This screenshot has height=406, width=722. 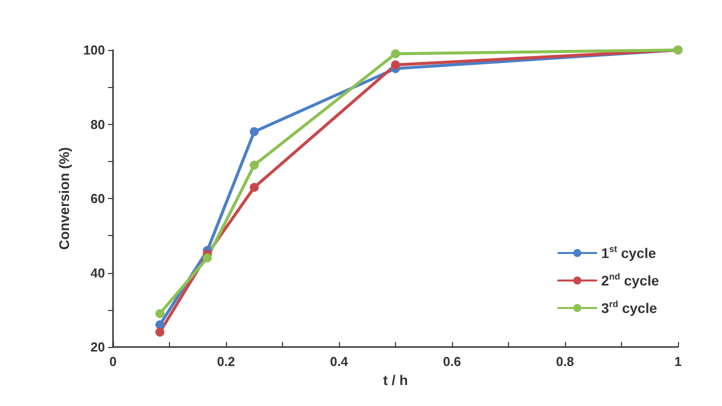 What do you see at coordinates (97, 198) in the screenshot?
I see `y-tick-label: 60` at bounding box center [97, 198].